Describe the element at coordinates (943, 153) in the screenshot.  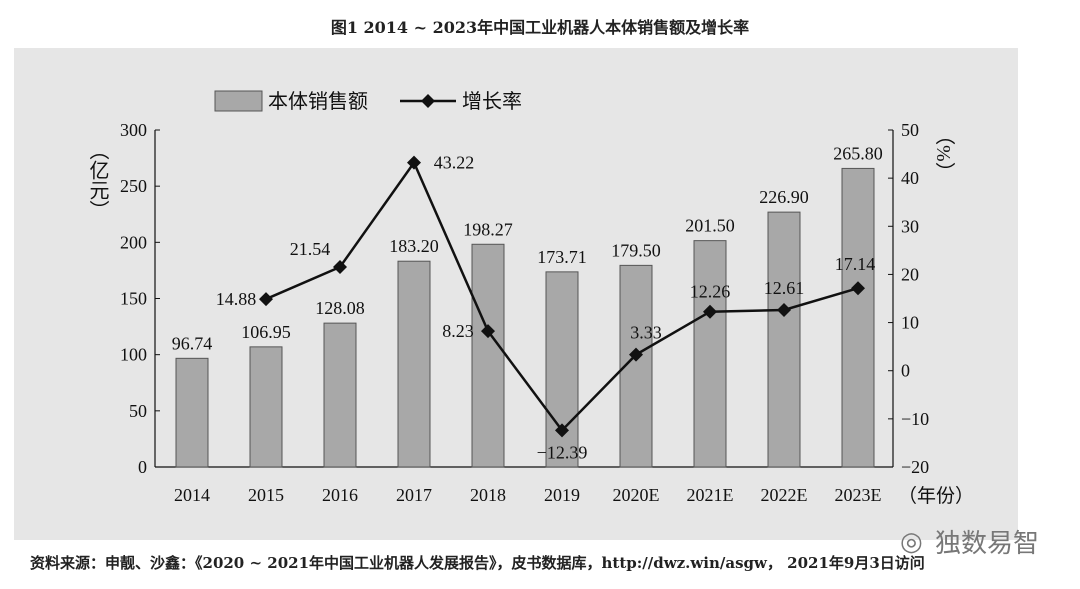
I see `y-axis-right-label: （%）` at that location.